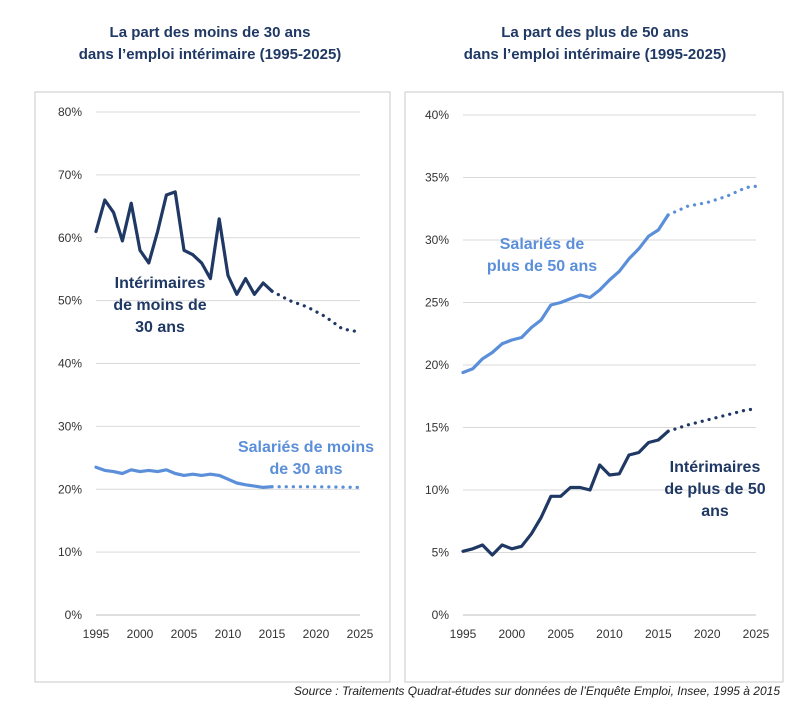 The image size is (800, 712). What do you see at coordinates (159, 305) in the screenshot?
I see `series-label: Intérimaires de moins de 30 ans` at bounding box center [159, 305].